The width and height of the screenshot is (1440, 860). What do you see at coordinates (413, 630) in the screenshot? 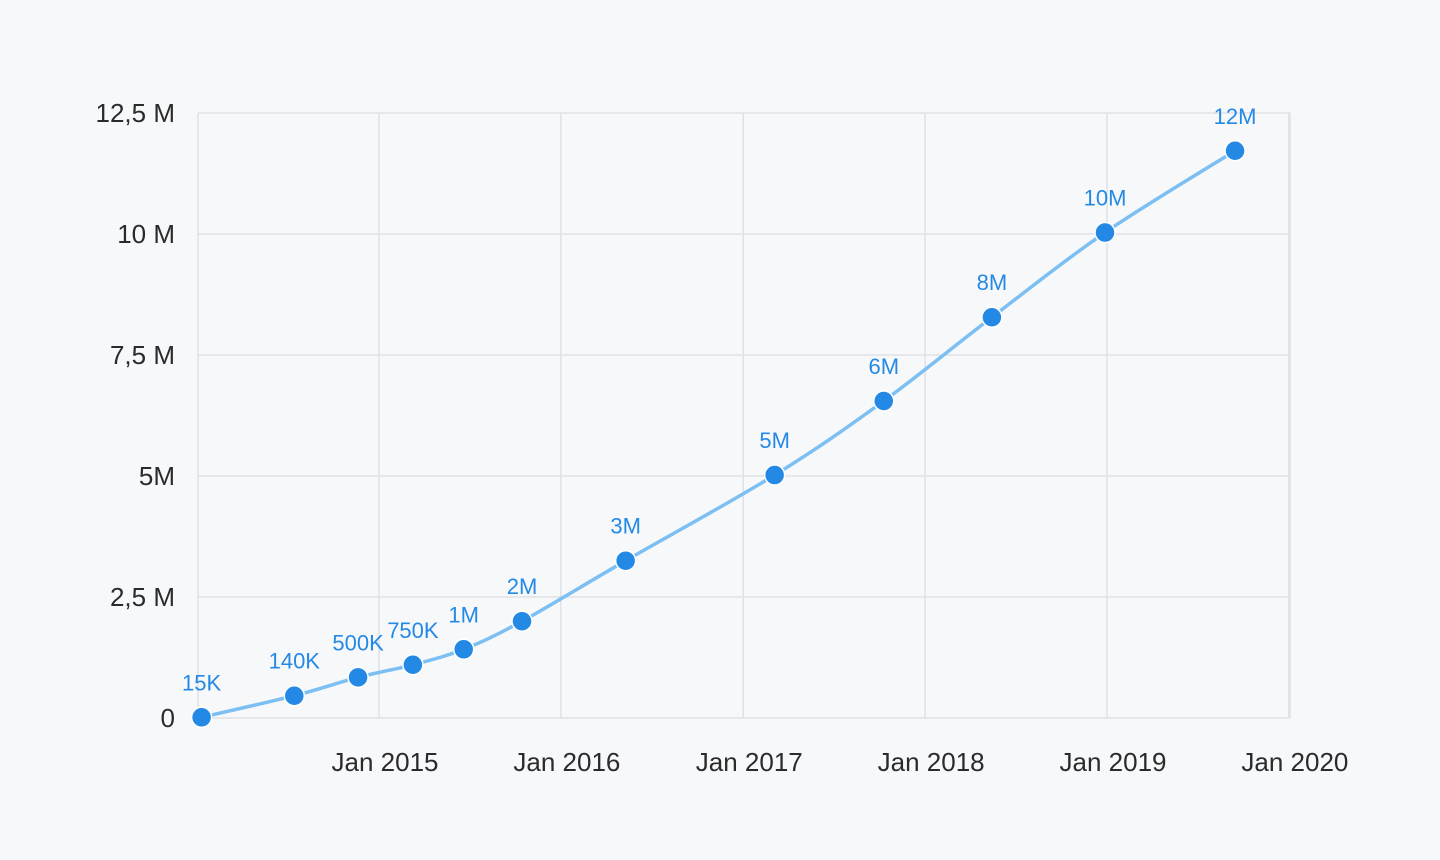
I see `data-label: 750K` at bounding box center [413, 630].